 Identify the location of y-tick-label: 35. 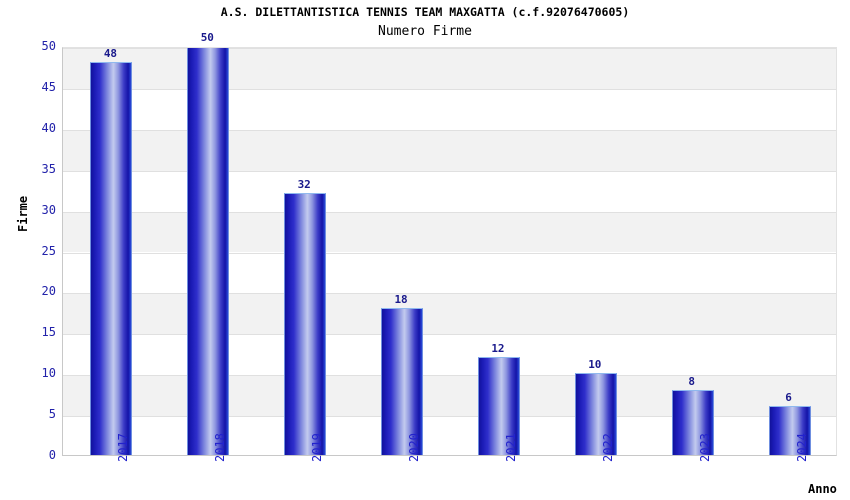
(48, 168).